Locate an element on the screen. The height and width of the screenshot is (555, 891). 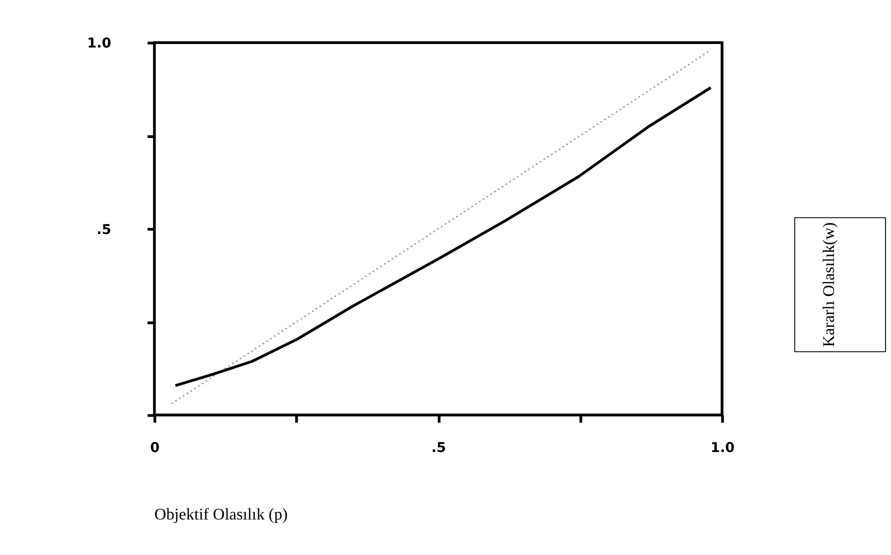
x-tick-label: 1.0 is located at coordinates (722, 448).